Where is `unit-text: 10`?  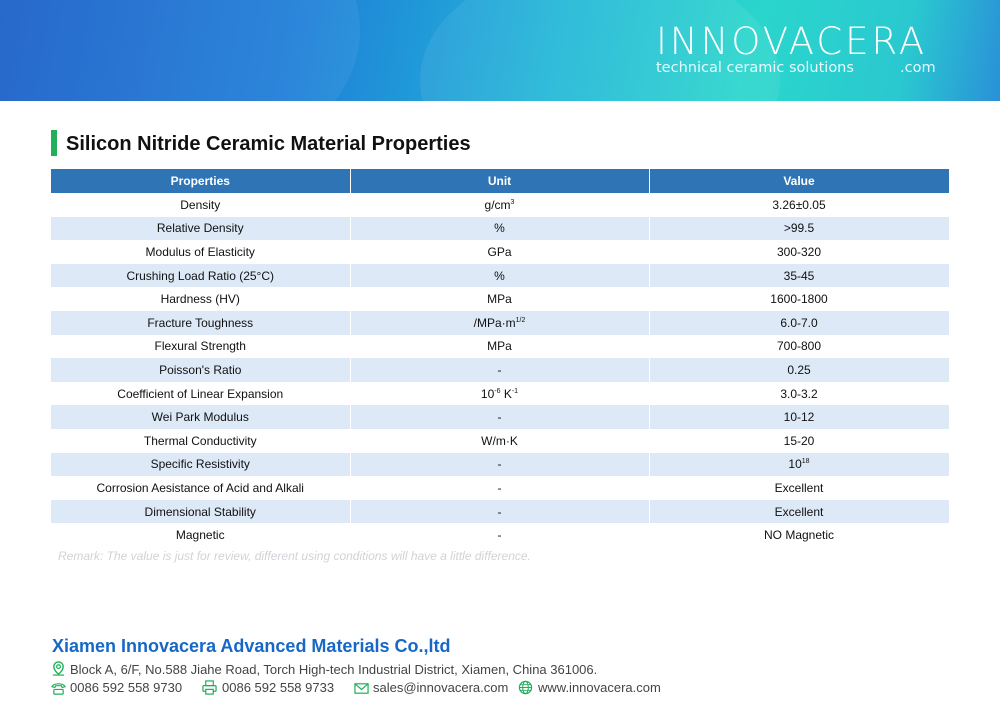
unit-text: 10 is located at coordinates (487, 393).